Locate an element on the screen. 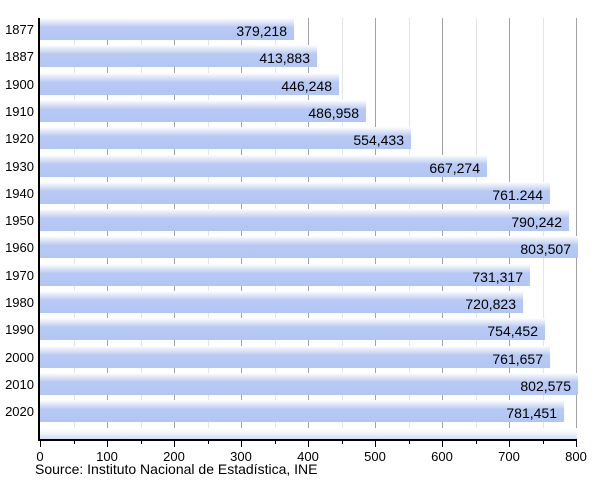  year-label-1940: 1940 is located at coordinates (19, 193).